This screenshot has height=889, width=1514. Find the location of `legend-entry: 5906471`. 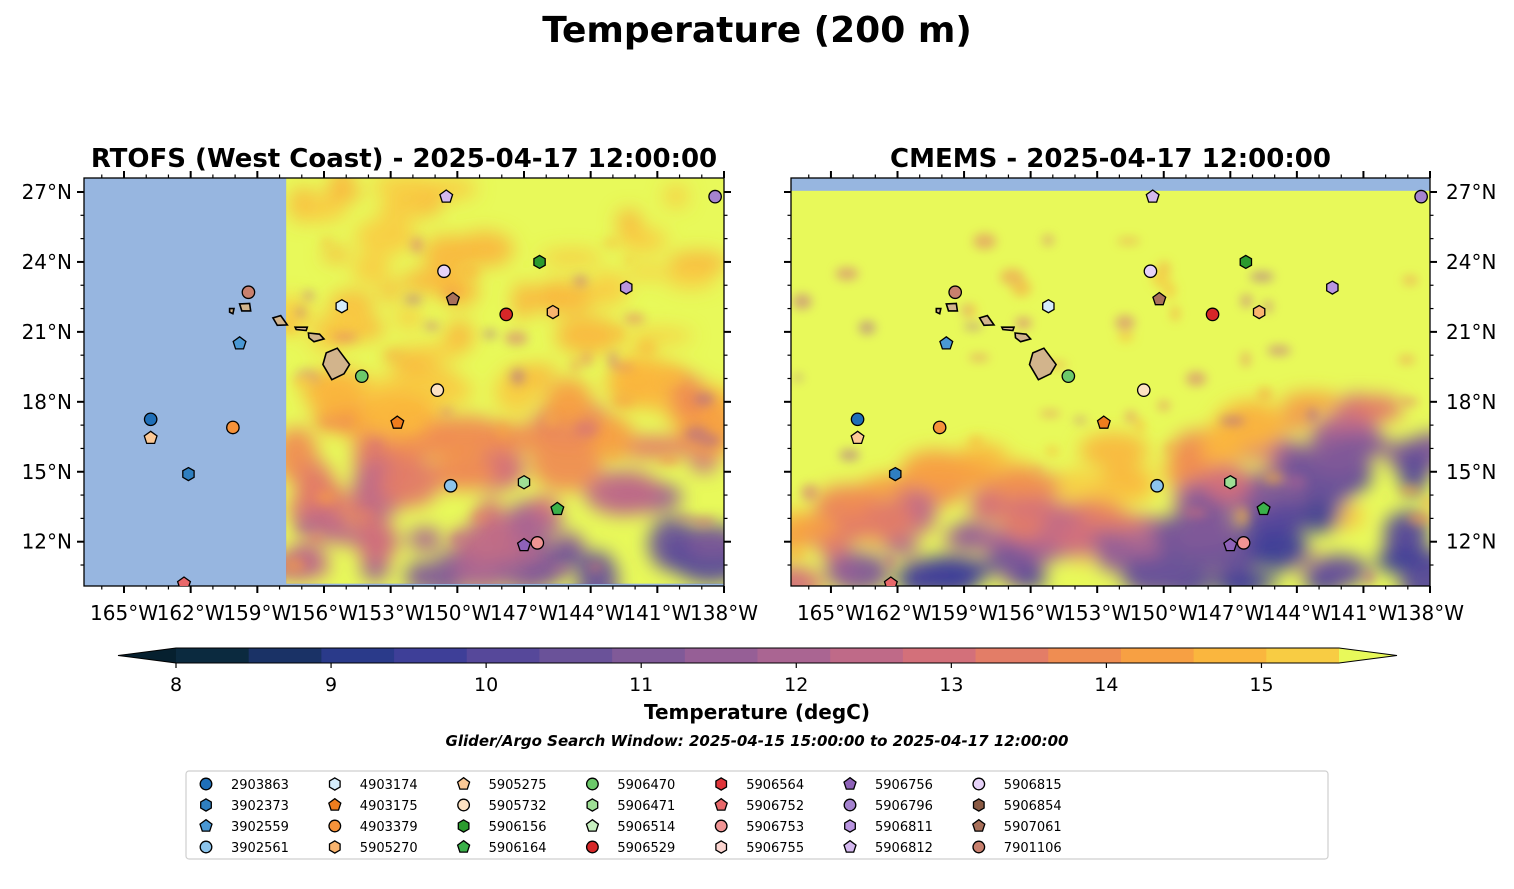

legend-entry: 5906471 is located at coordinates (630, 806).